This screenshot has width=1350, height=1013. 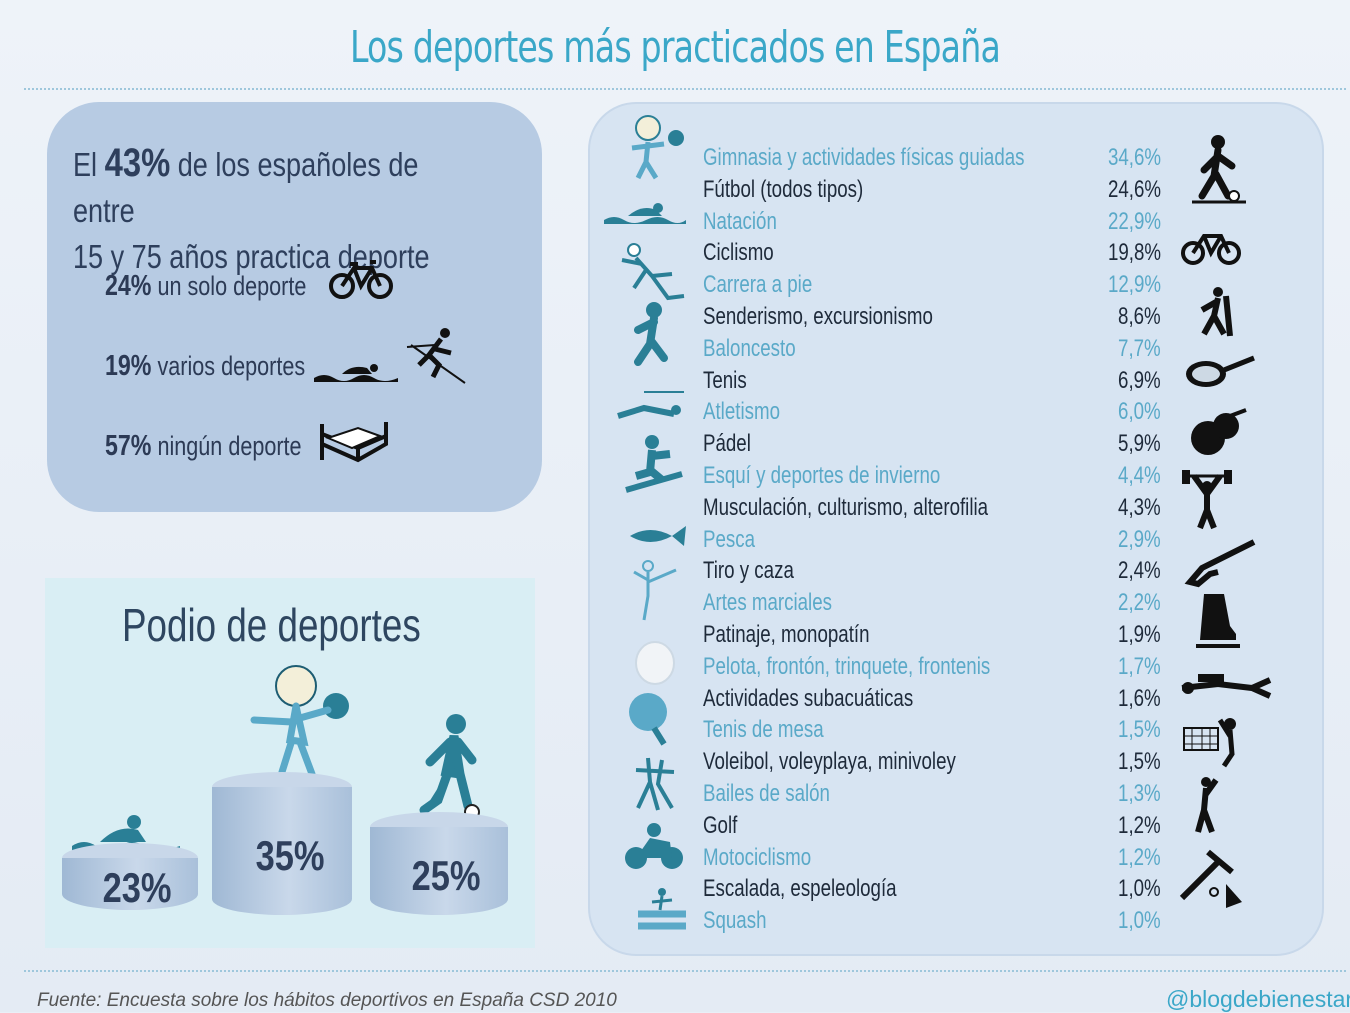 I want to click on table-row: Tiro y caza 2,4%, so click(x=938, y=573).